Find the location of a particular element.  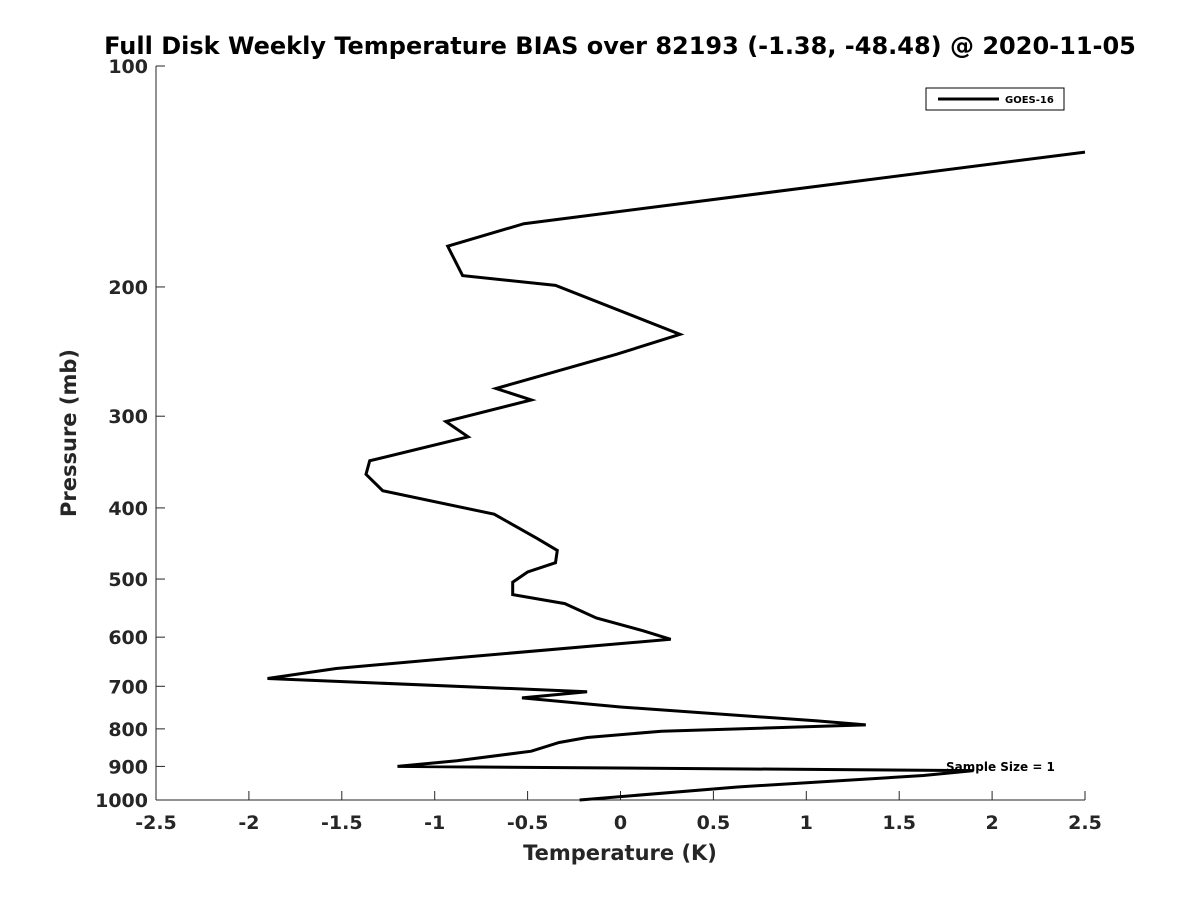

legend-label-goes-16: GOES-16 is located at coordinates (1029, 100).